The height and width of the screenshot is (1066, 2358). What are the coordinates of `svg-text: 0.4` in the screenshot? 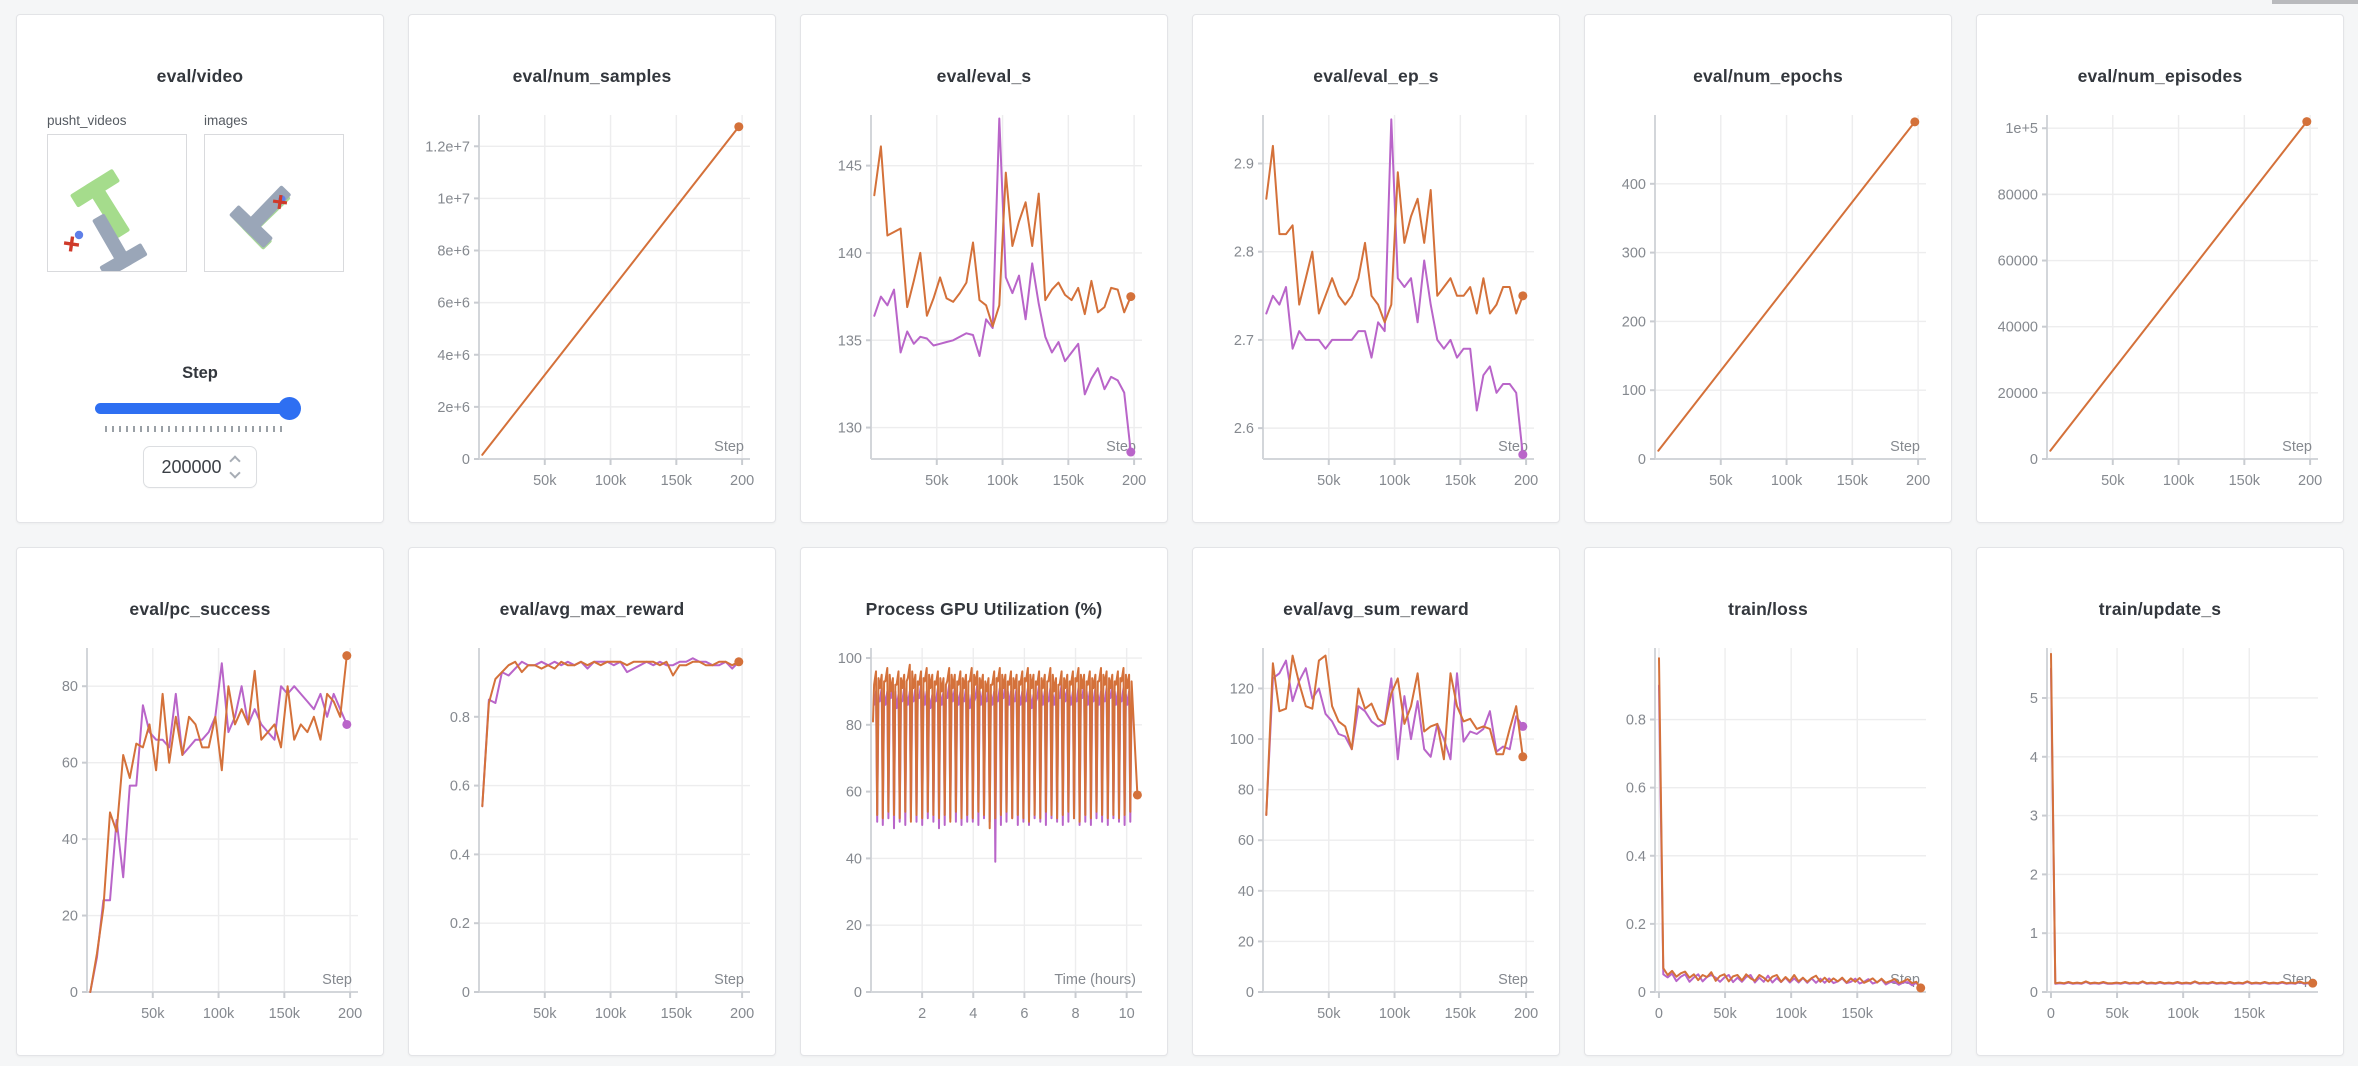 It's located at (460, 855).